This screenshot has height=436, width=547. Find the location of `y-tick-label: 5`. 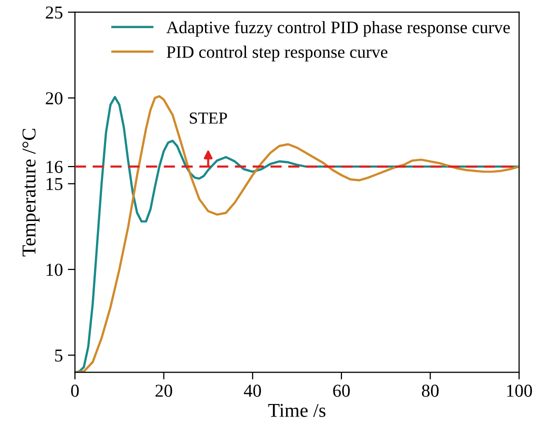

y-tick-label: 5 is located at coordinates (58, 356).